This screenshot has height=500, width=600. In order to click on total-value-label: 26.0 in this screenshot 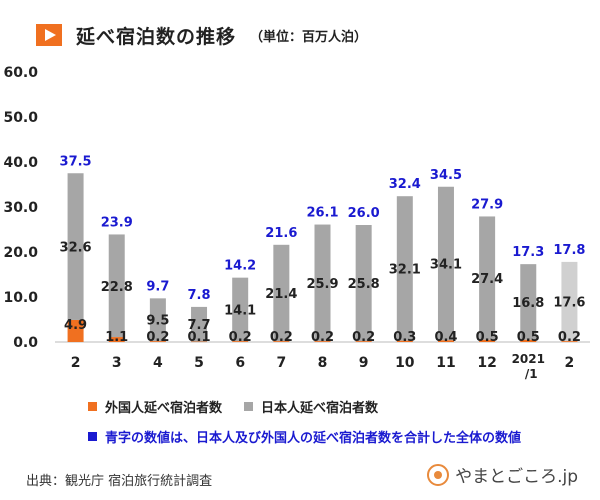, I will do `click(364, 213)`.